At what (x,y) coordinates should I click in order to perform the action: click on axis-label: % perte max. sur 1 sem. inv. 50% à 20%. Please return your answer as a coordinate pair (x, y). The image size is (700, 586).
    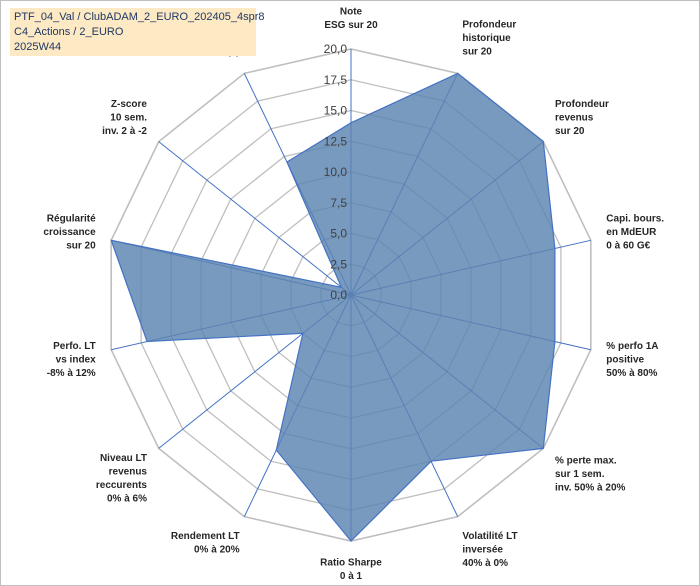
    Looking at the image, I should click on (590, 475).